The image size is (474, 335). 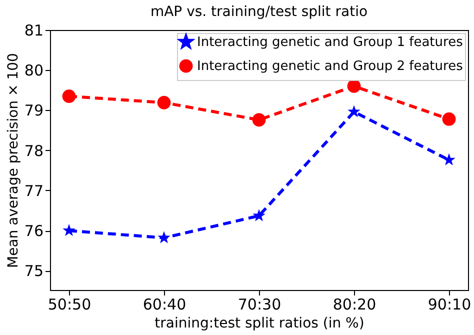 What do you see at coordinates (330, 66) in the screenshot?
I see `legend-label: Interacting genetic and Group 2 features` at bounding box center [330, 66].